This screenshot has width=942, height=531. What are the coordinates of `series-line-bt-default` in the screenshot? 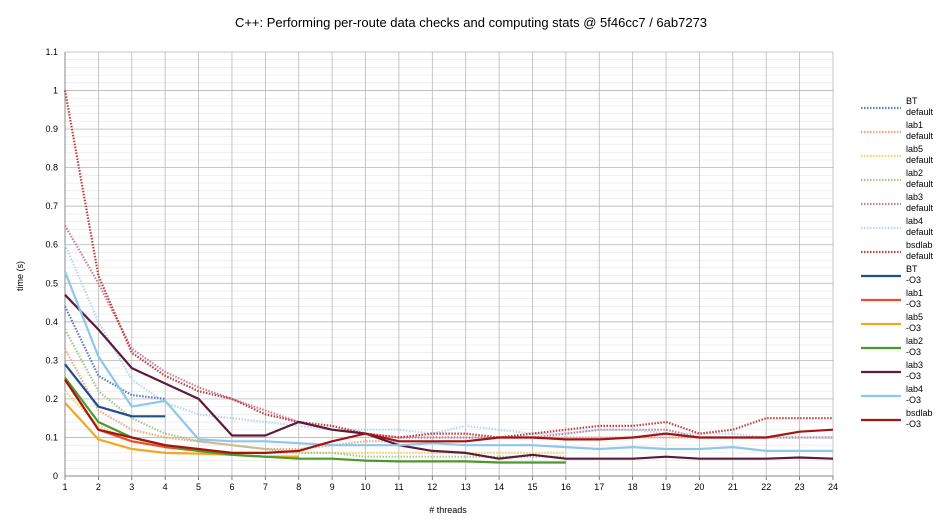 It's located at (115, 352).